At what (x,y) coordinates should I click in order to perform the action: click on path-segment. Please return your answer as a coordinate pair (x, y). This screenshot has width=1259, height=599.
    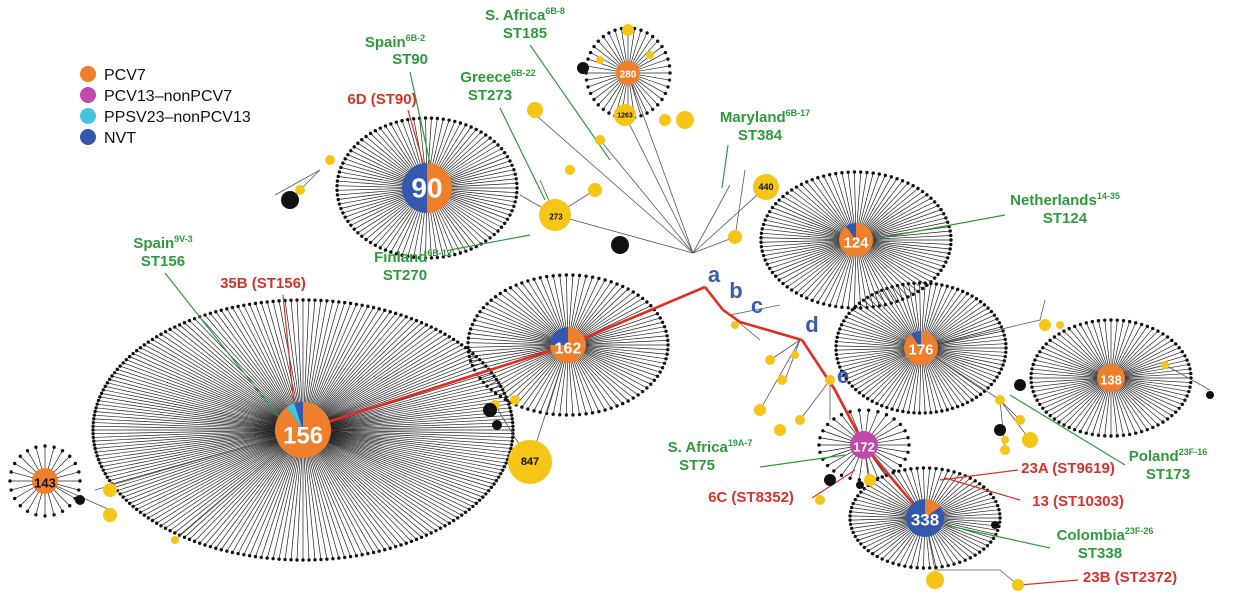
    Looking at the image, I should click on (435, 387).